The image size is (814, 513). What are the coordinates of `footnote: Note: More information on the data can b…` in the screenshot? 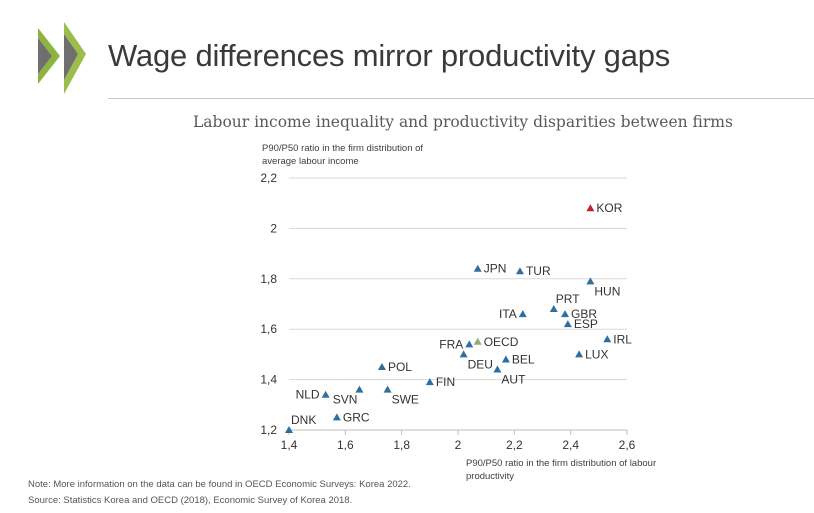 It's located at (219, 484).